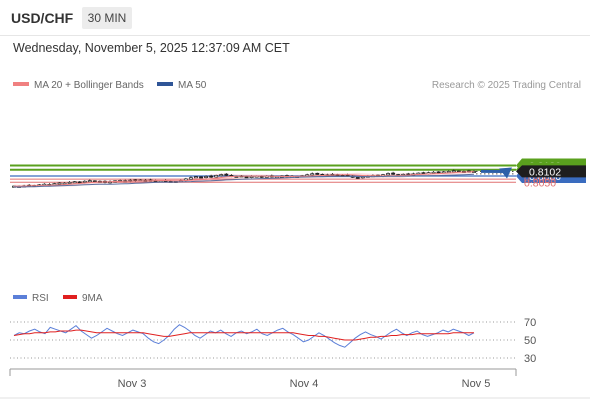 This screenshot has width=590, height=400. I want to click on legend-9ma: 9MA, so click(83, 298).